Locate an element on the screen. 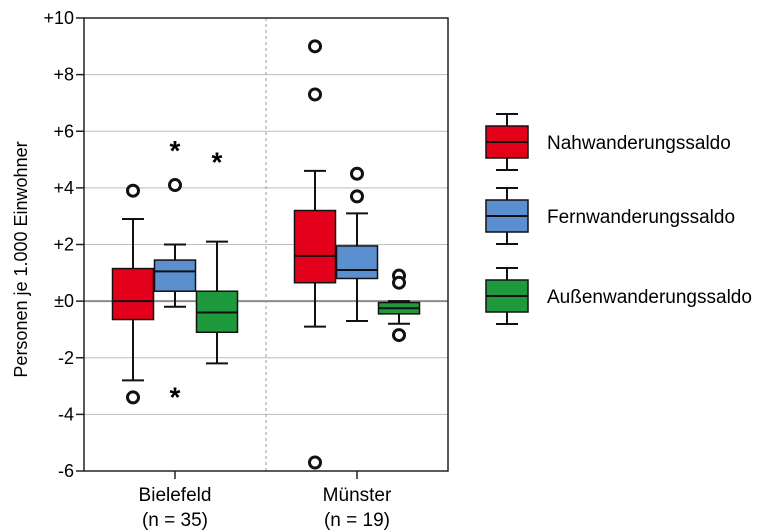 This screenshot has height=530, width=784. y-axis-label: Personen je 1.000 Einwohner is located at coordinates (21, 259).